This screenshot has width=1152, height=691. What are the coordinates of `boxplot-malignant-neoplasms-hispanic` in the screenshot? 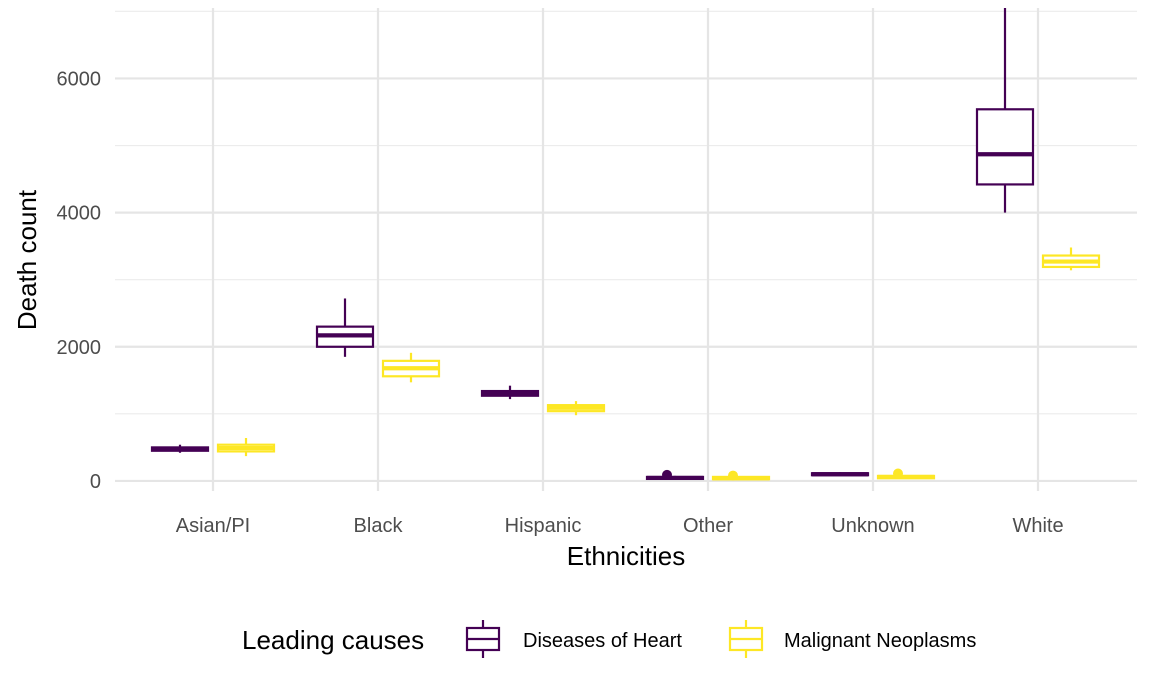 It's located at (576, 408).